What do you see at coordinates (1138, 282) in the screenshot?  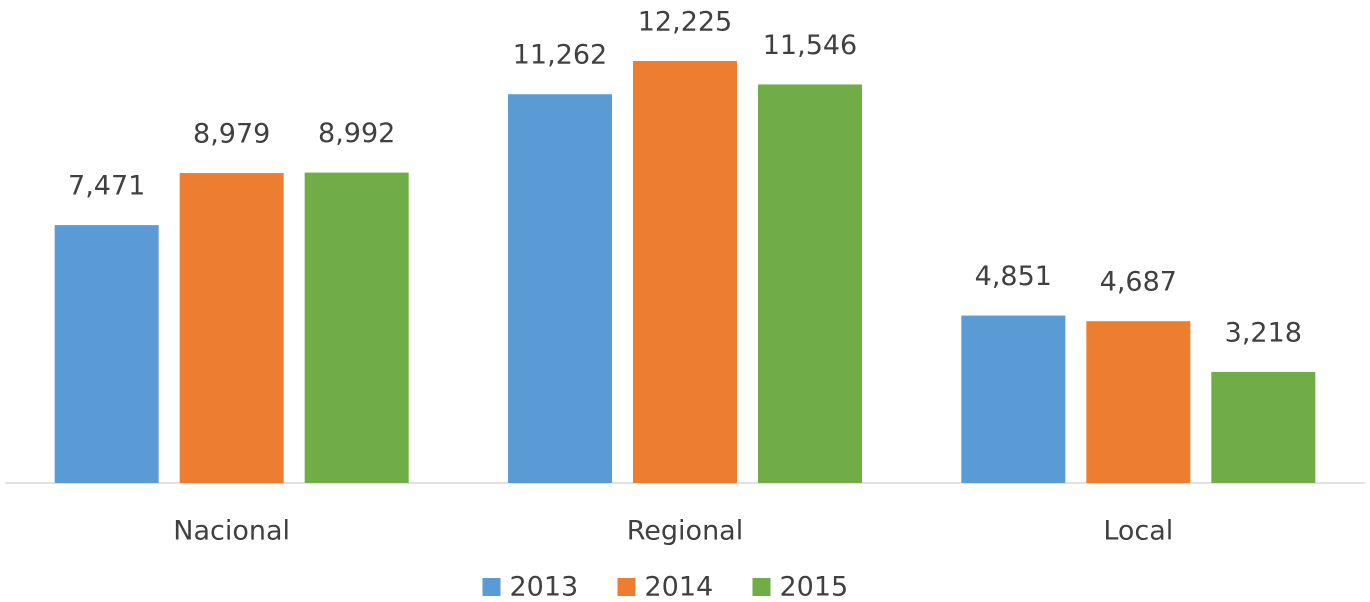 I see `data-label: 4,687` at bounding box center [1138, 282].